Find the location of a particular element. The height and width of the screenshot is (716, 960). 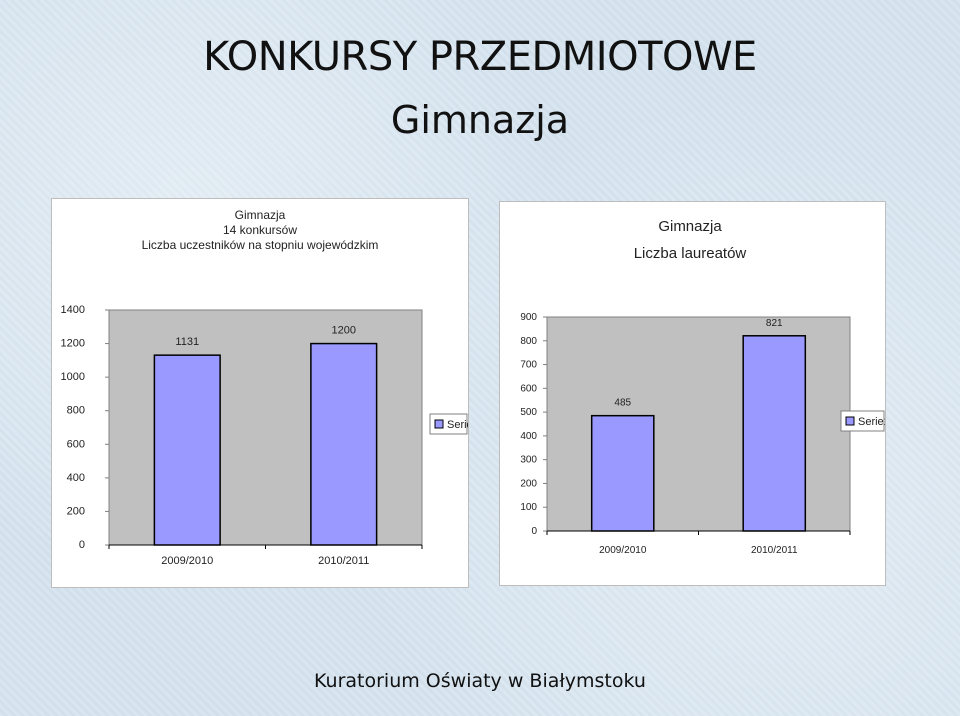

slide-subtitle: Gimnazja is located at coordinates (480, 120).